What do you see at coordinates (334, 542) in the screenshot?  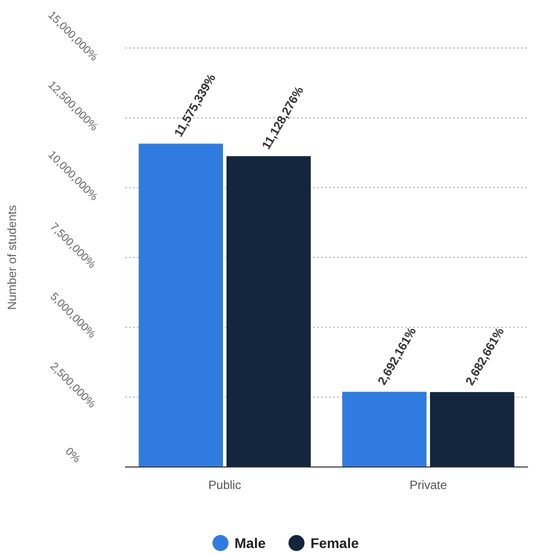 I see `legend-label: Female` at bounding box center [334, 542].